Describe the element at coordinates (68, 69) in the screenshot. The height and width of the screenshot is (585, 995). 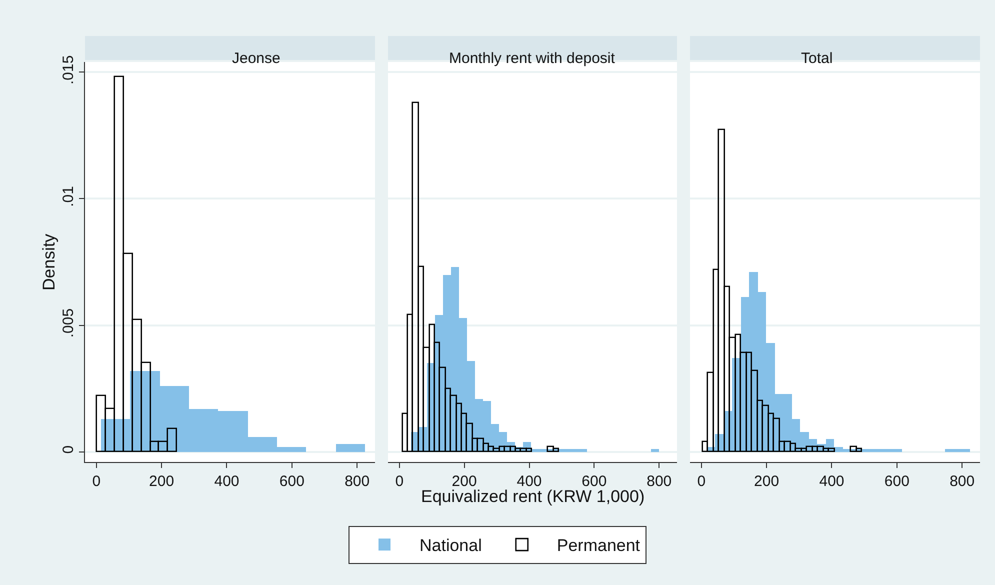
I see `y-tick-label: .015` at that location.